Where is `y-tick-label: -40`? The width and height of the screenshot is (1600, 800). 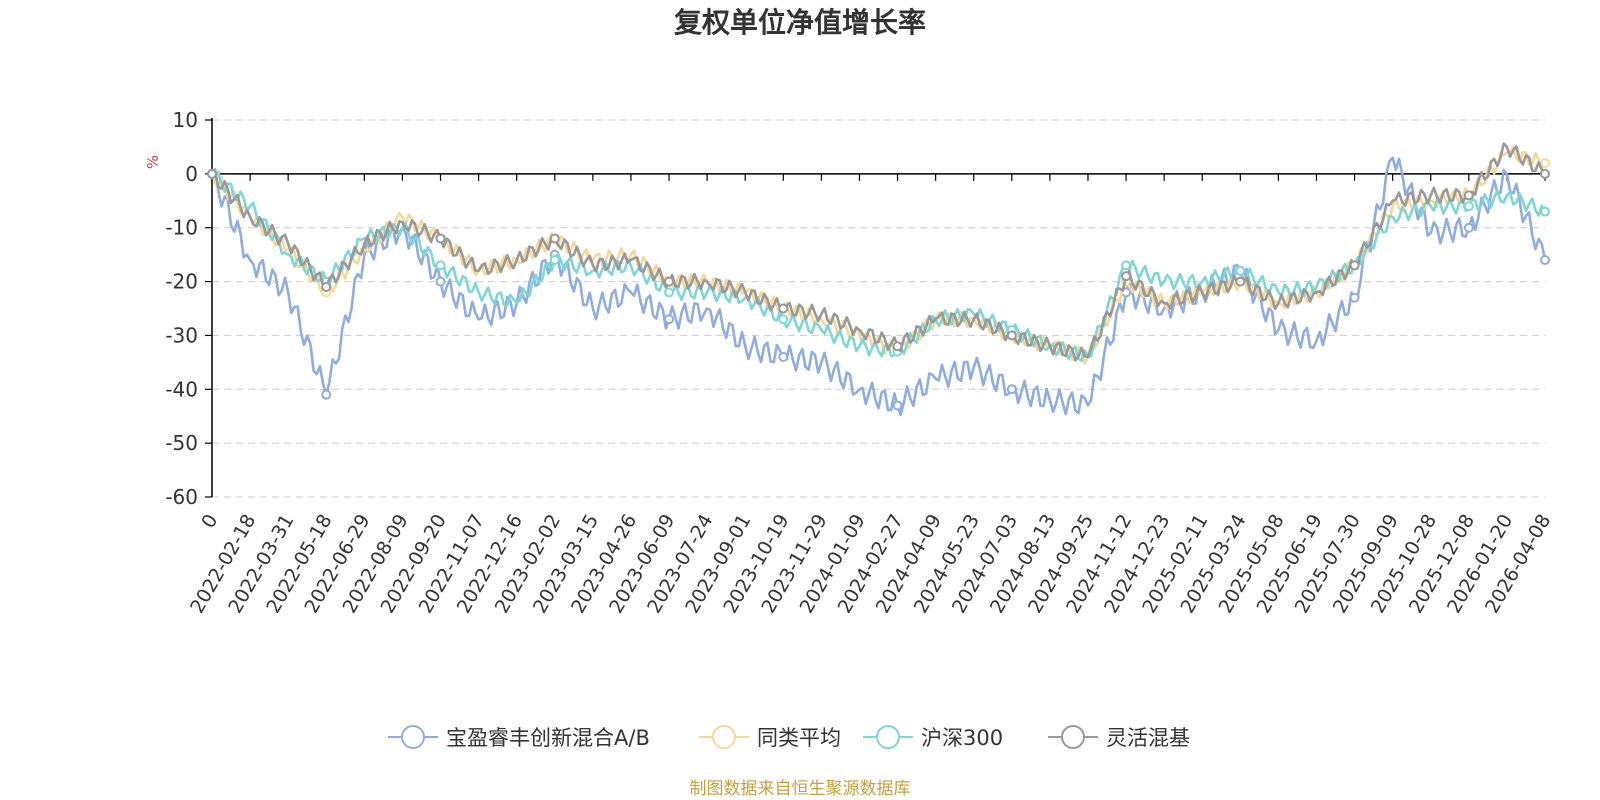
y-tick-label: -40 is located at coordinates (181, 389).